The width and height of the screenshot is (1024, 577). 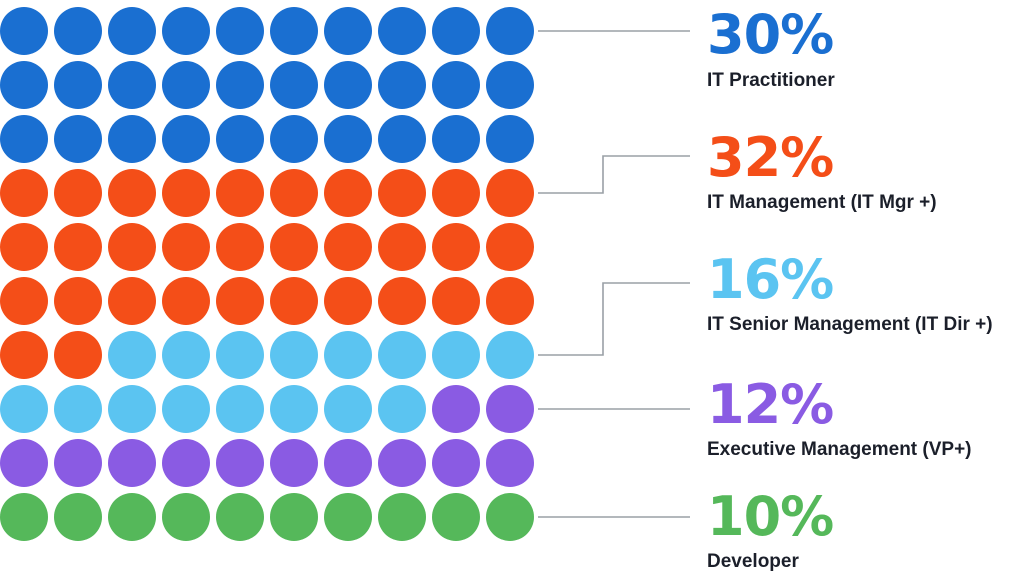 I want to click on connector-lines, so click(x=614, y=274).